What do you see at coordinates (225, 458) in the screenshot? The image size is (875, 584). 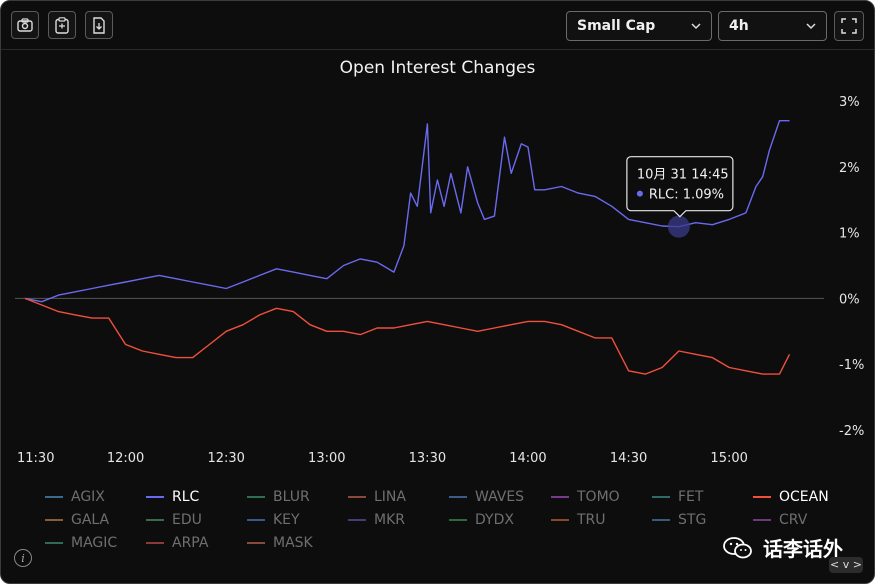 I see `x-tick-label: 12:30` at bounding box center [225, 458].